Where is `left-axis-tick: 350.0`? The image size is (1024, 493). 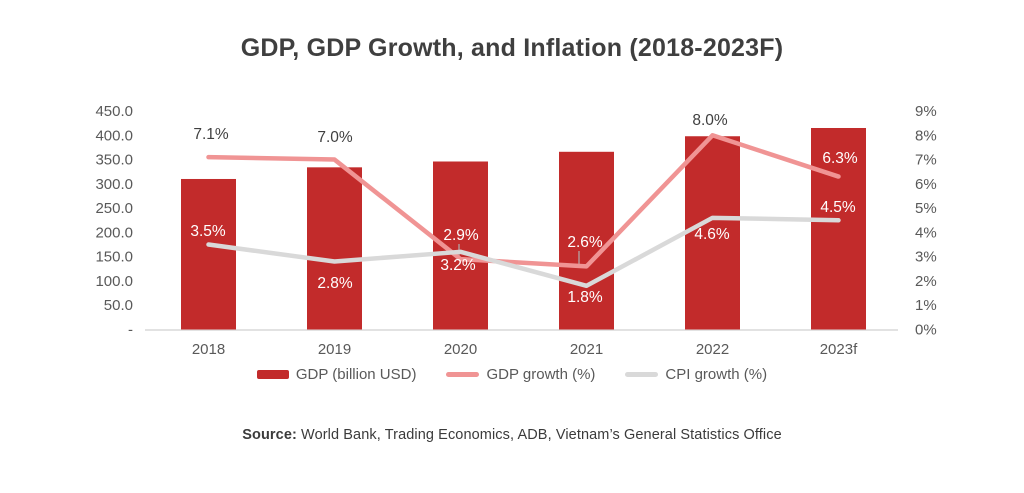 left-axis-tick: 350.0 is located at coordinates (114, 160).